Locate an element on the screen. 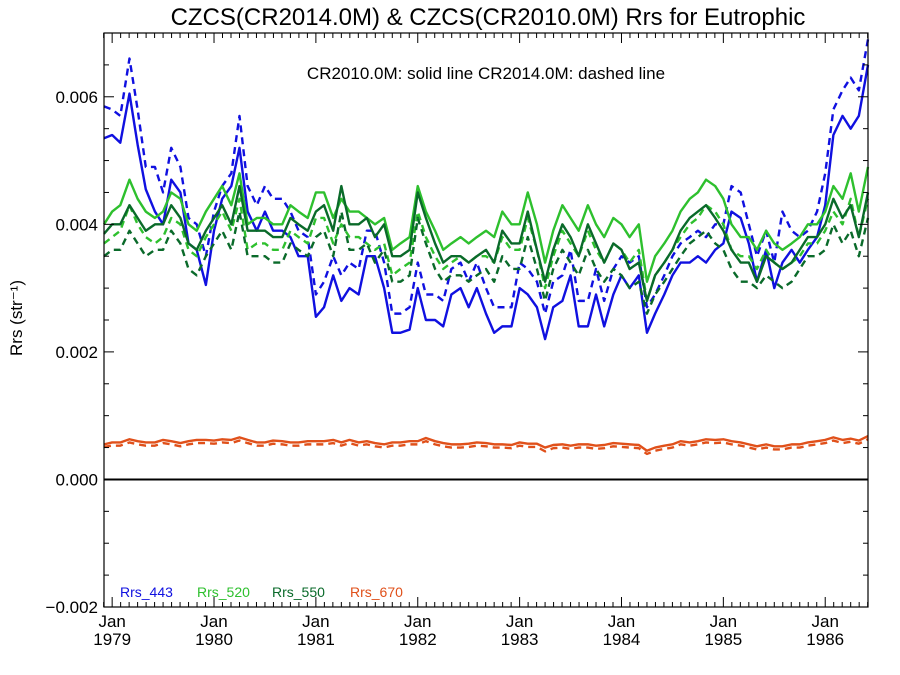 The width and height of the screenshot is (900, 675). x-tick-label-year: 1983 is located at coordinates (520, 639).